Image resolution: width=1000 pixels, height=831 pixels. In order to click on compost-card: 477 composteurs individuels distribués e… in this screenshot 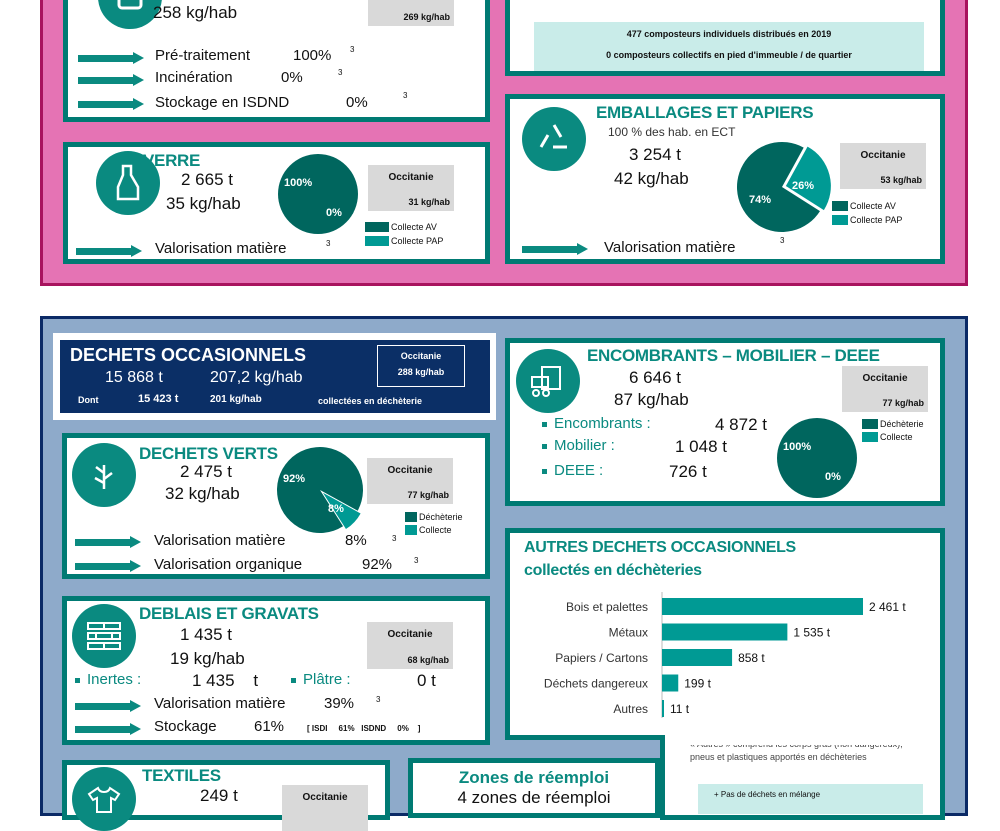, I will do `click(725, 38)`.